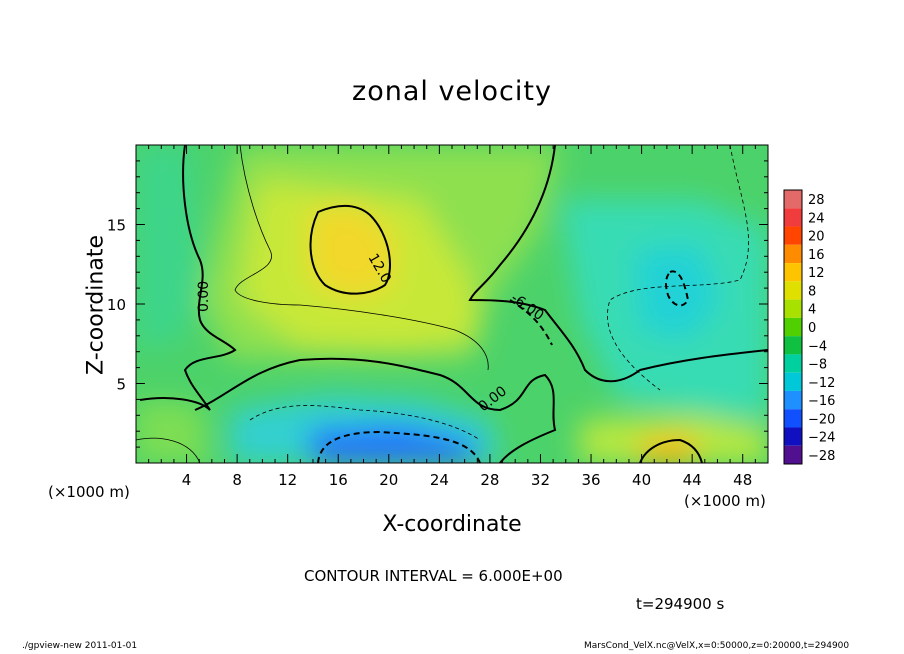 This screenshot has width=904, height=654. Describe the element at coordinates (816, 255) in the screenshot. I see `colorbar-label: 16` at that location.